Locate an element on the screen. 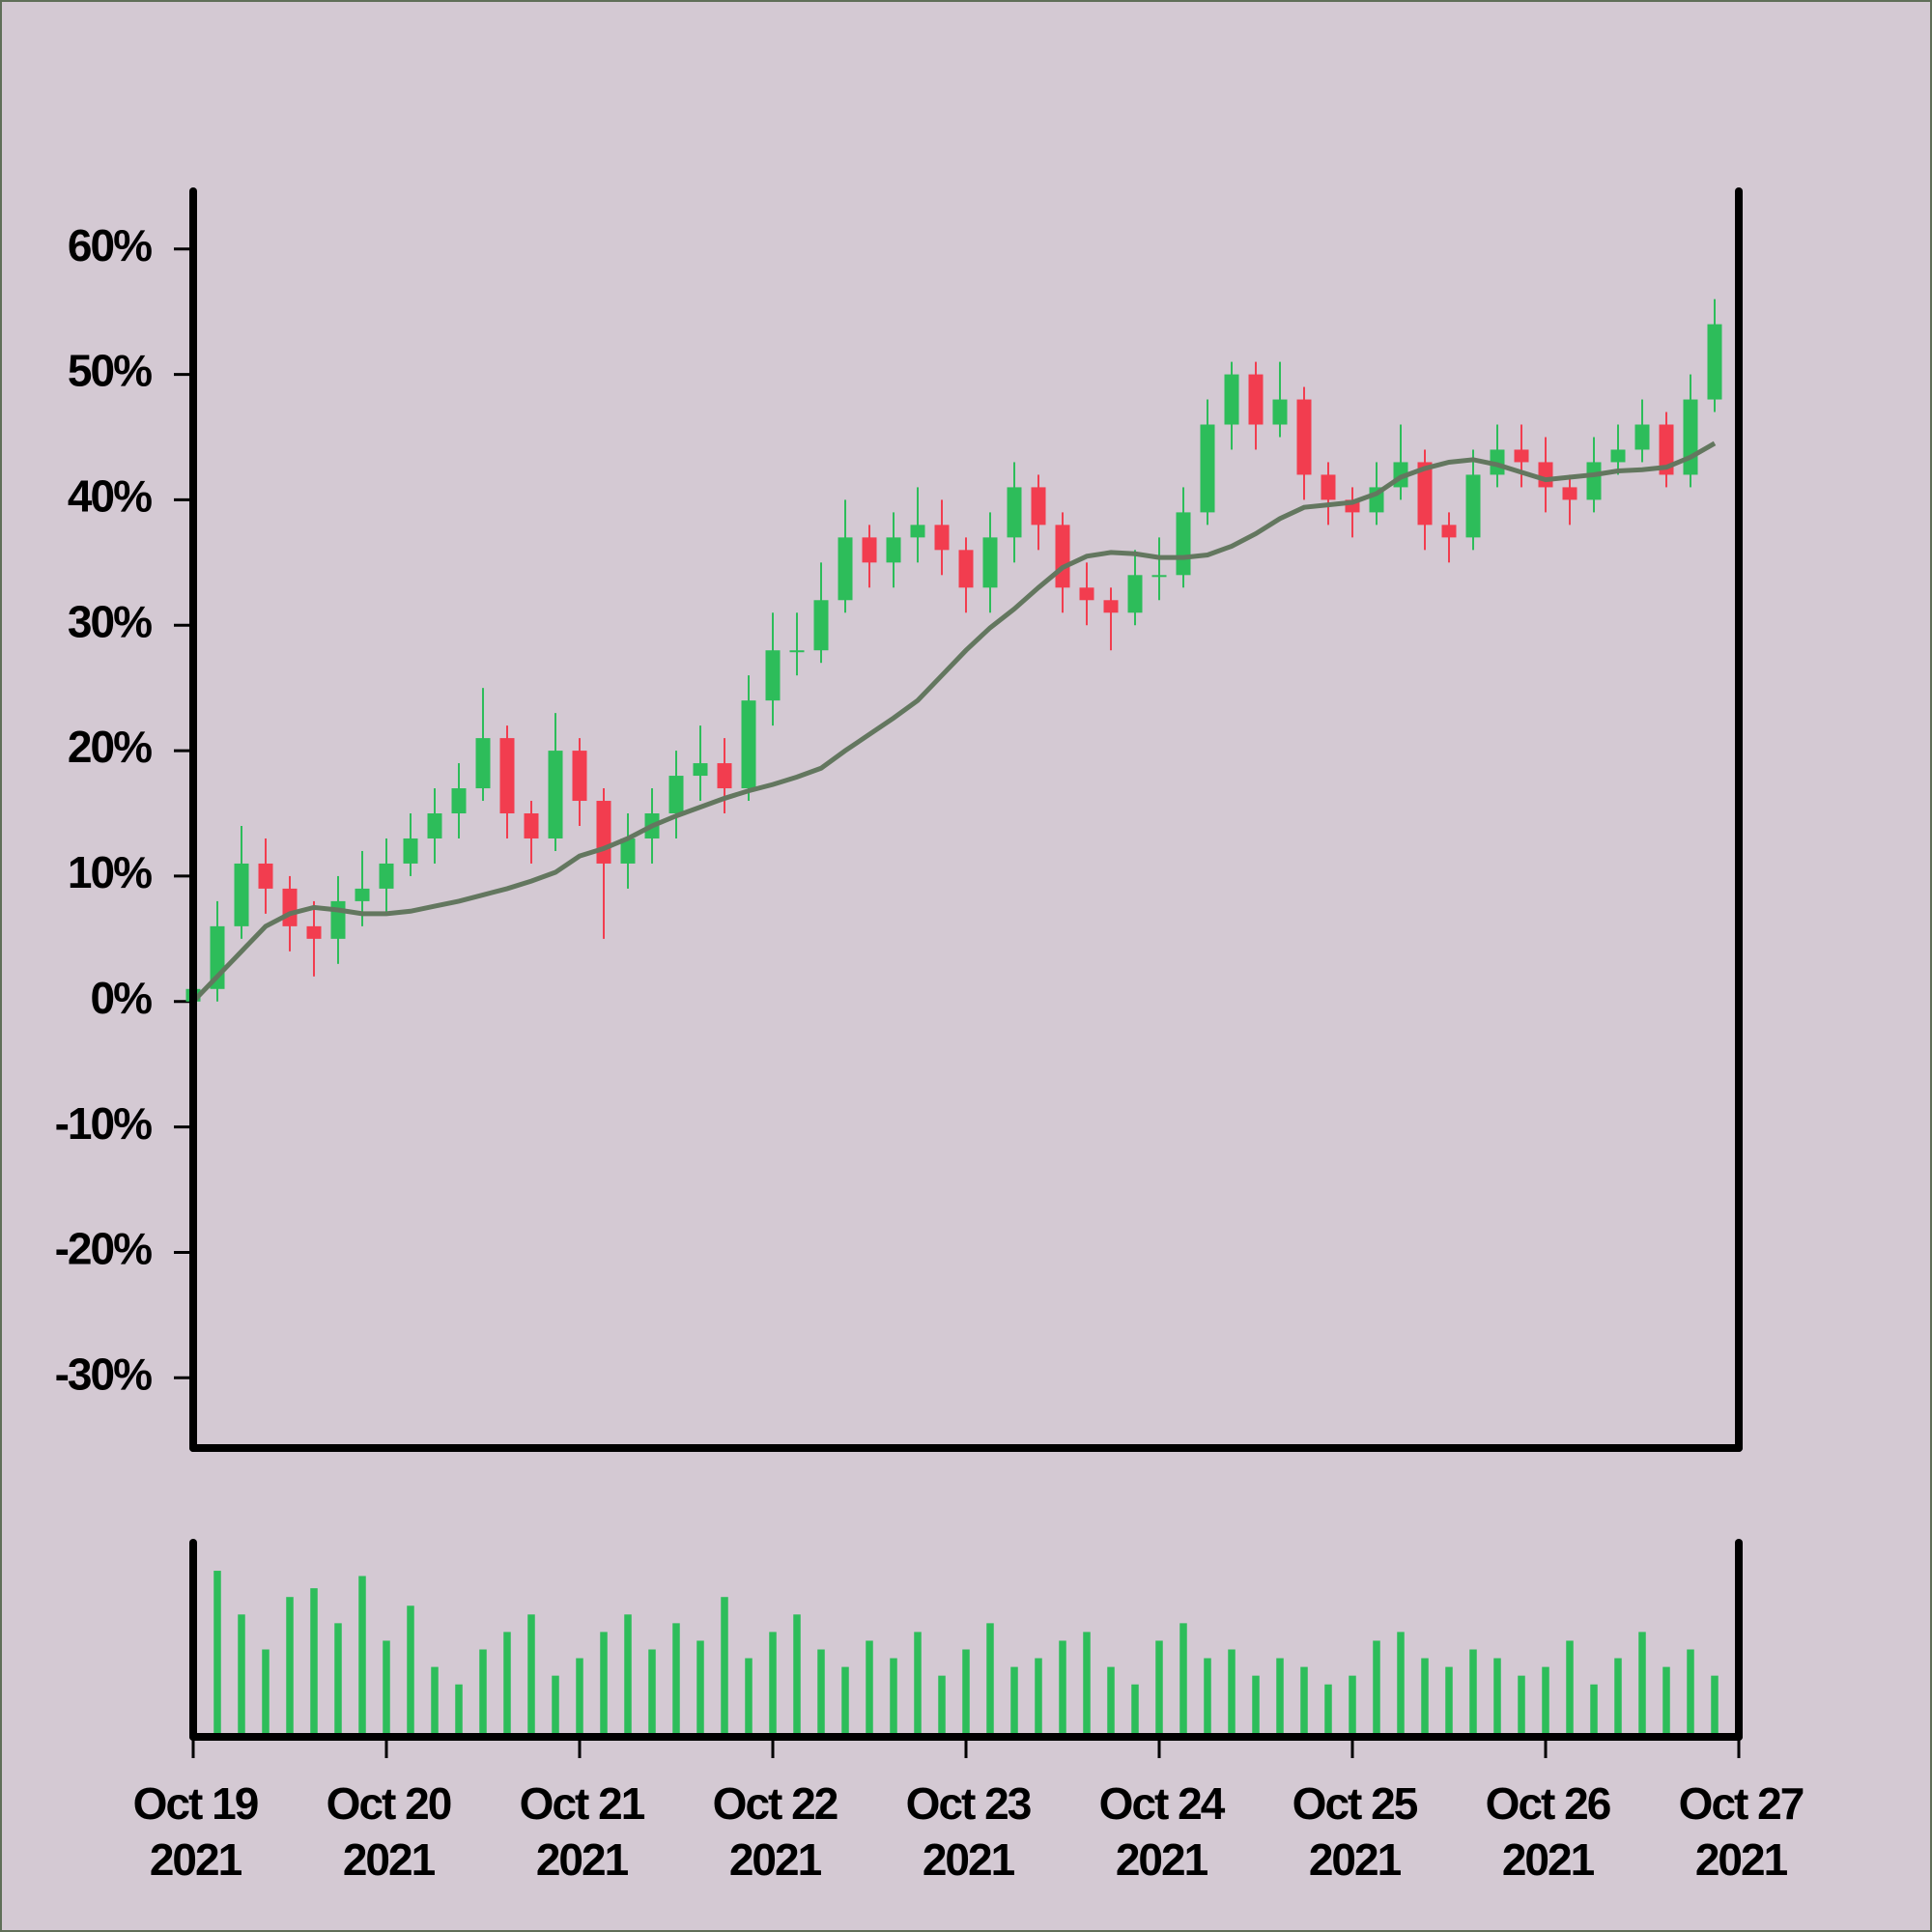 The image size is (1932, 1932). x-tick-label: Oct 26 2021 is located at coordinates (1548, 1831).